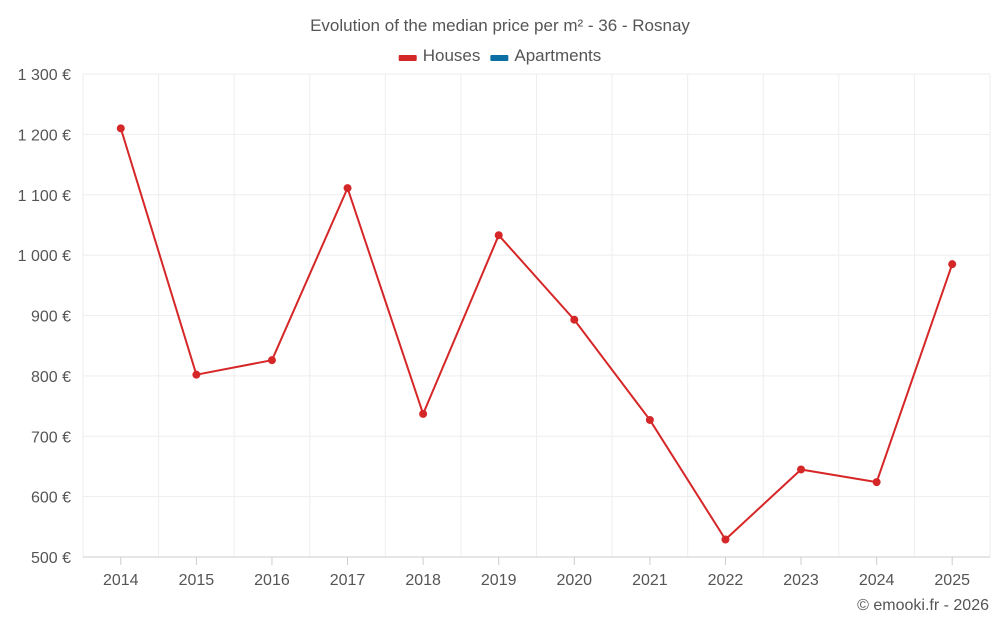 The image size is (1000, 625). What do you see at coordinates (423, 580) in the screenshot?
I see `x-tick-label: 2018` at bounding box center [423, 580].